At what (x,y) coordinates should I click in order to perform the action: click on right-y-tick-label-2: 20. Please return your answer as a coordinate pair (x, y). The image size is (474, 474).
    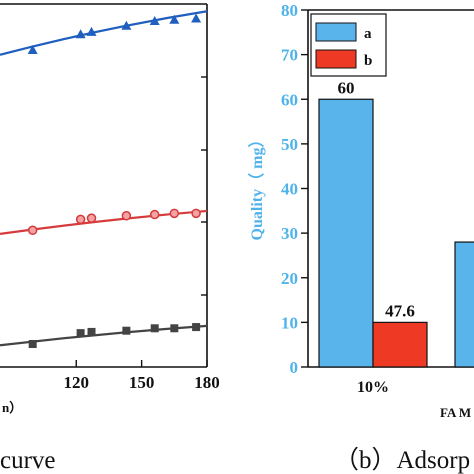
    Looking at the image, I should click on (289, 278).